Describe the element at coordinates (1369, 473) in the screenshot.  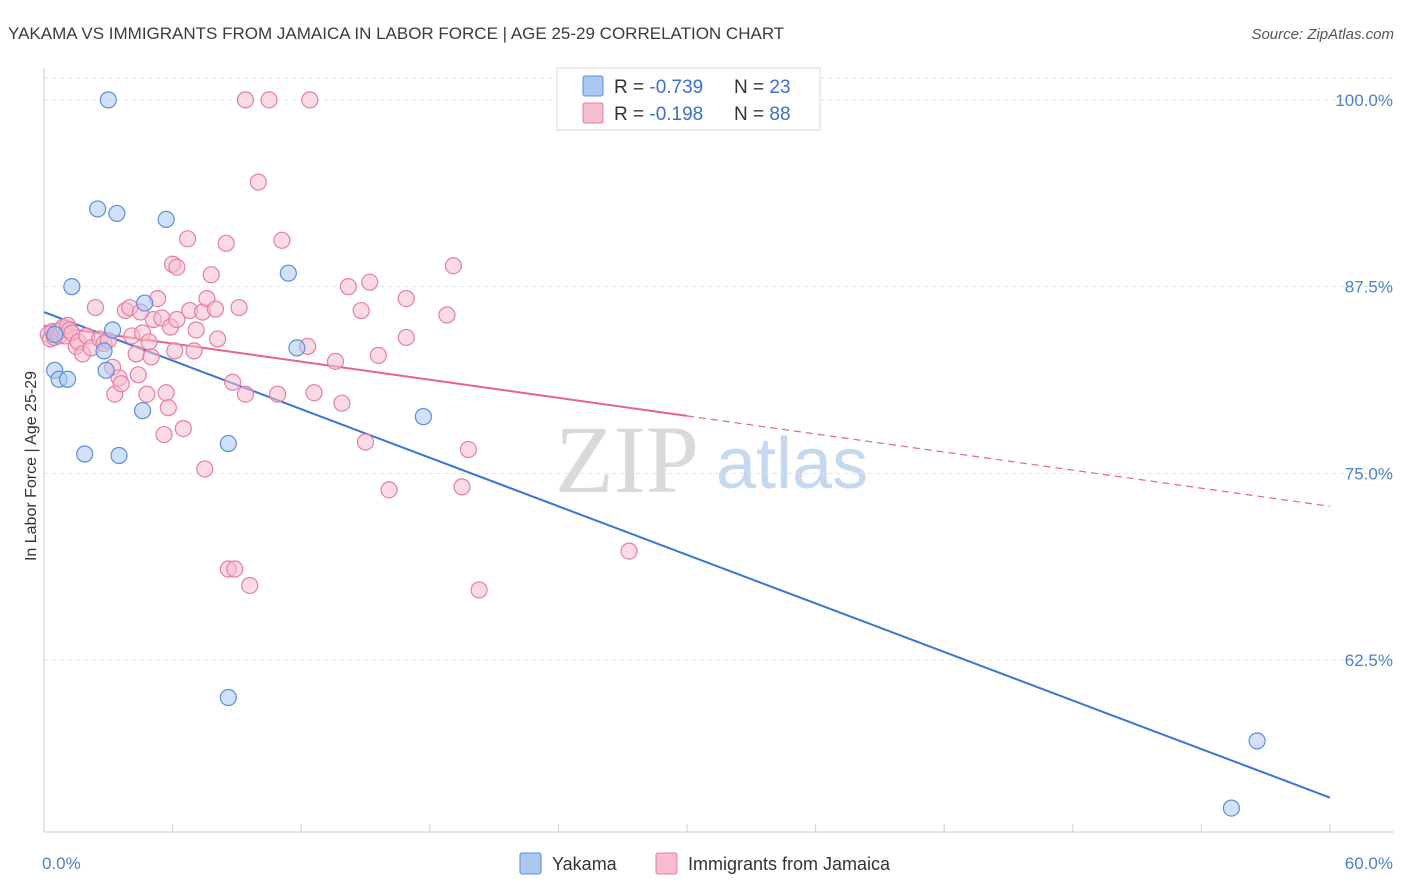
I see `y-tick-label: 75.0%` at that location.